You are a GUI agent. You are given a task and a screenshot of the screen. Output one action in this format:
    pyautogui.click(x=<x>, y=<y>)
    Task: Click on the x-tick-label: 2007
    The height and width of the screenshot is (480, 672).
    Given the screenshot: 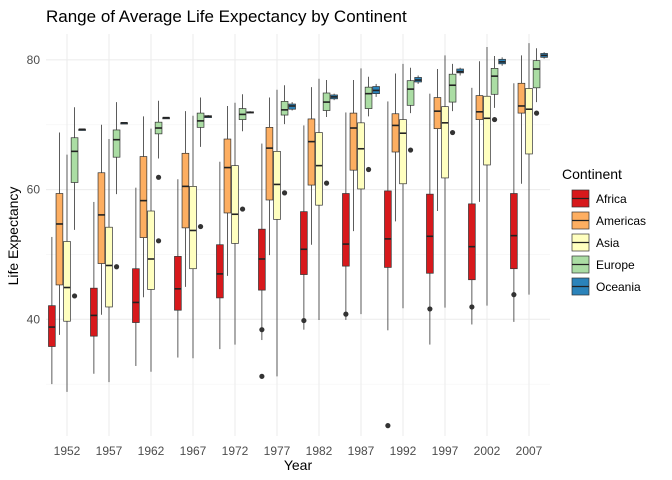 What is the action you would take?
    pyautogui.click(x=529, y=451)
    